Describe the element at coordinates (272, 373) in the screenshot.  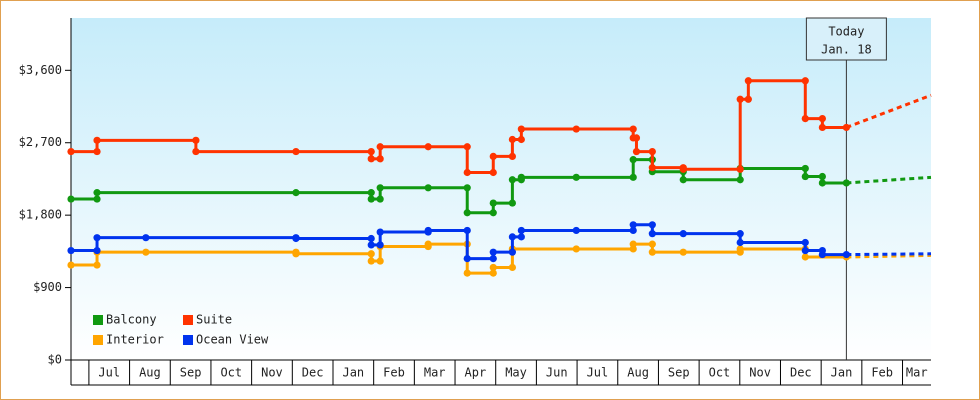
I see `x-tick-label: Nov` at that location.